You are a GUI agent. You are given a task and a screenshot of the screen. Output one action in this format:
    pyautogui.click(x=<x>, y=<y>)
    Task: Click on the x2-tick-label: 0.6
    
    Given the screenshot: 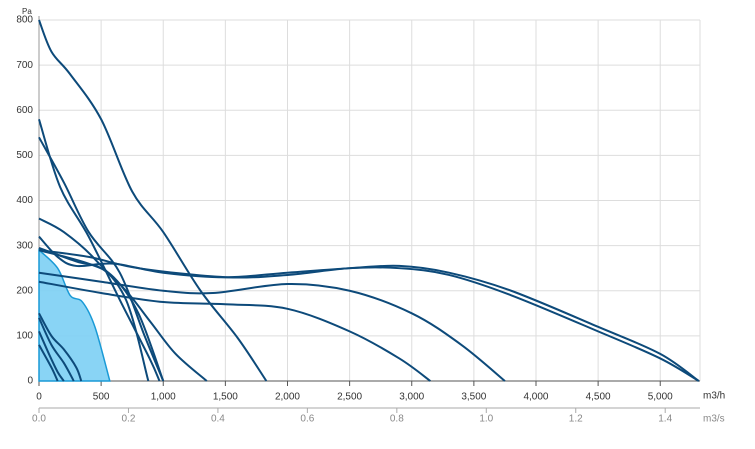 What is the action you would take?
    pyautogui.click(x=307, y=419)
    